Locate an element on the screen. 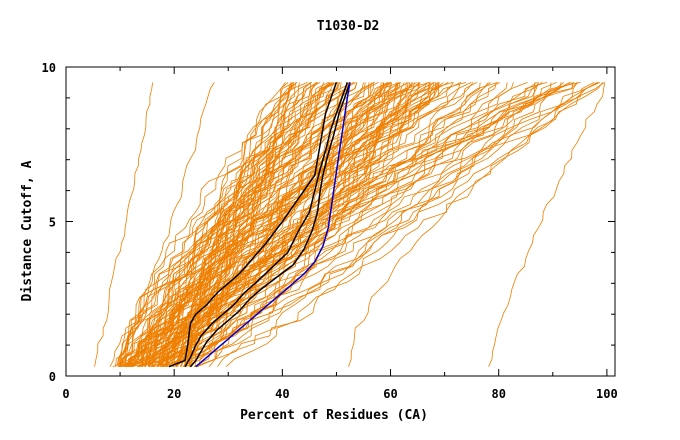  x-tick-label: 20 is located at coordinates (174, 394).